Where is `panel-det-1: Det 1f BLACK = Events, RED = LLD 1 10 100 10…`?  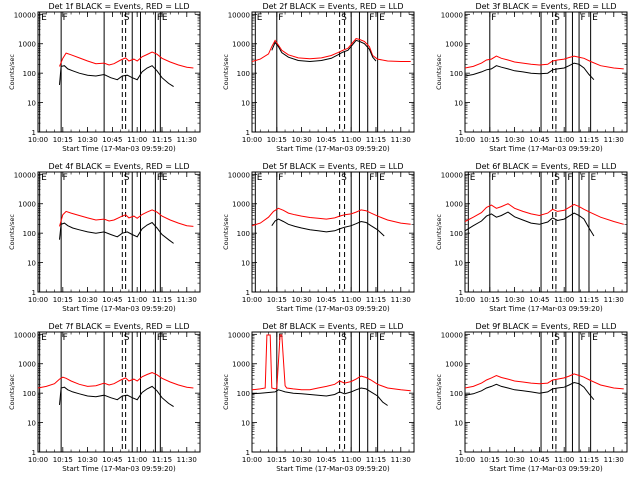
panel-det-1: Det 1f BLACK = Events, RED = LLD 1 10 100 10… is located at coordinates (104, 77).